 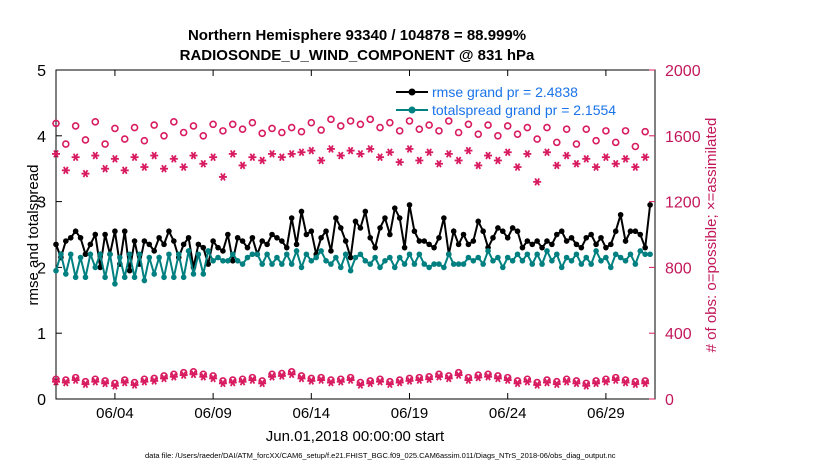 I want to click on y-right-tick-label: 400, so click(x=678, y=334).